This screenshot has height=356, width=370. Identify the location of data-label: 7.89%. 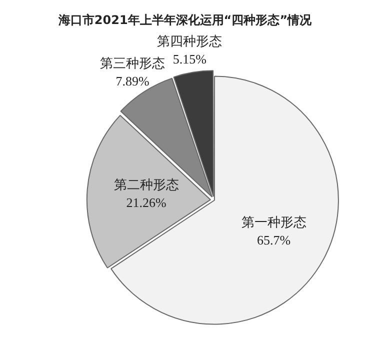
(133, 81).